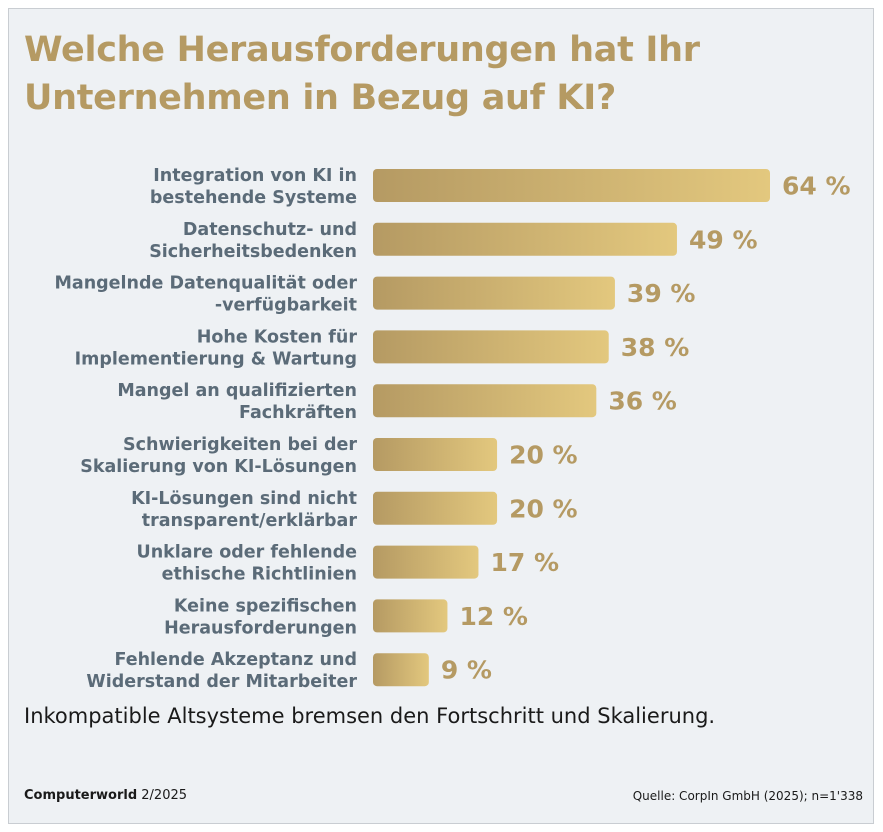 The width and height of the screenshot is (883, 832). I want to click on value-label-9: 9 %, so click(466, 670).